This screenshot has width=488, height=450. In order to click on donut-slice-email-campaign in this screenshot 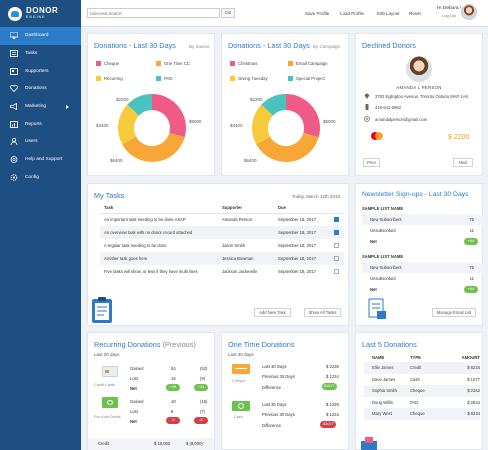, I will do `click(287, 147)`.